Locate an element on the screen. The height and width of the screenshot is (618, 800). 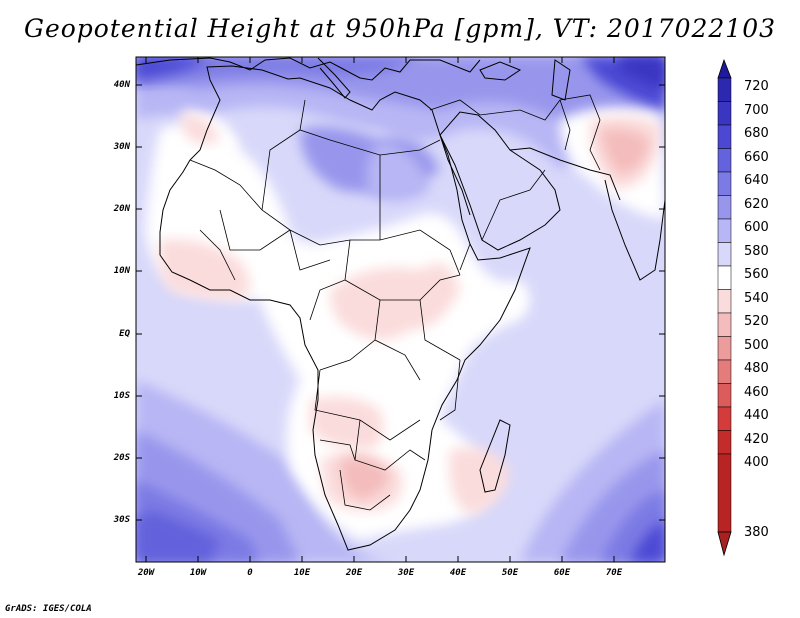
lat-label: 10N is located at coordinates (121, 271).